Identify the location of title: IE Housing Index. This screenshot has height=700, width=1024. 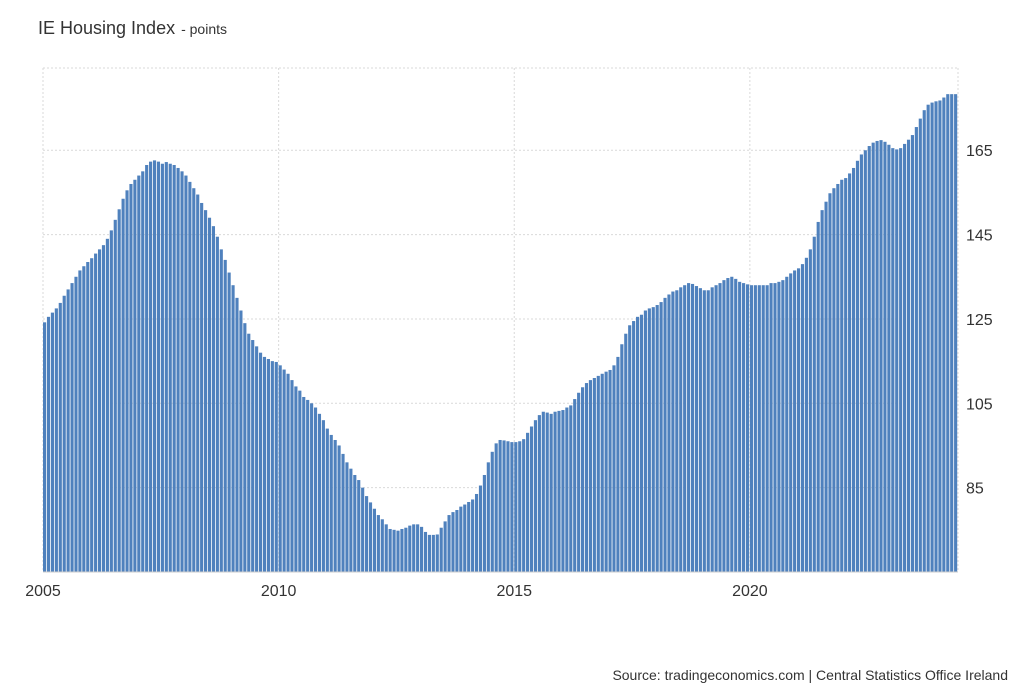
(106, 28).